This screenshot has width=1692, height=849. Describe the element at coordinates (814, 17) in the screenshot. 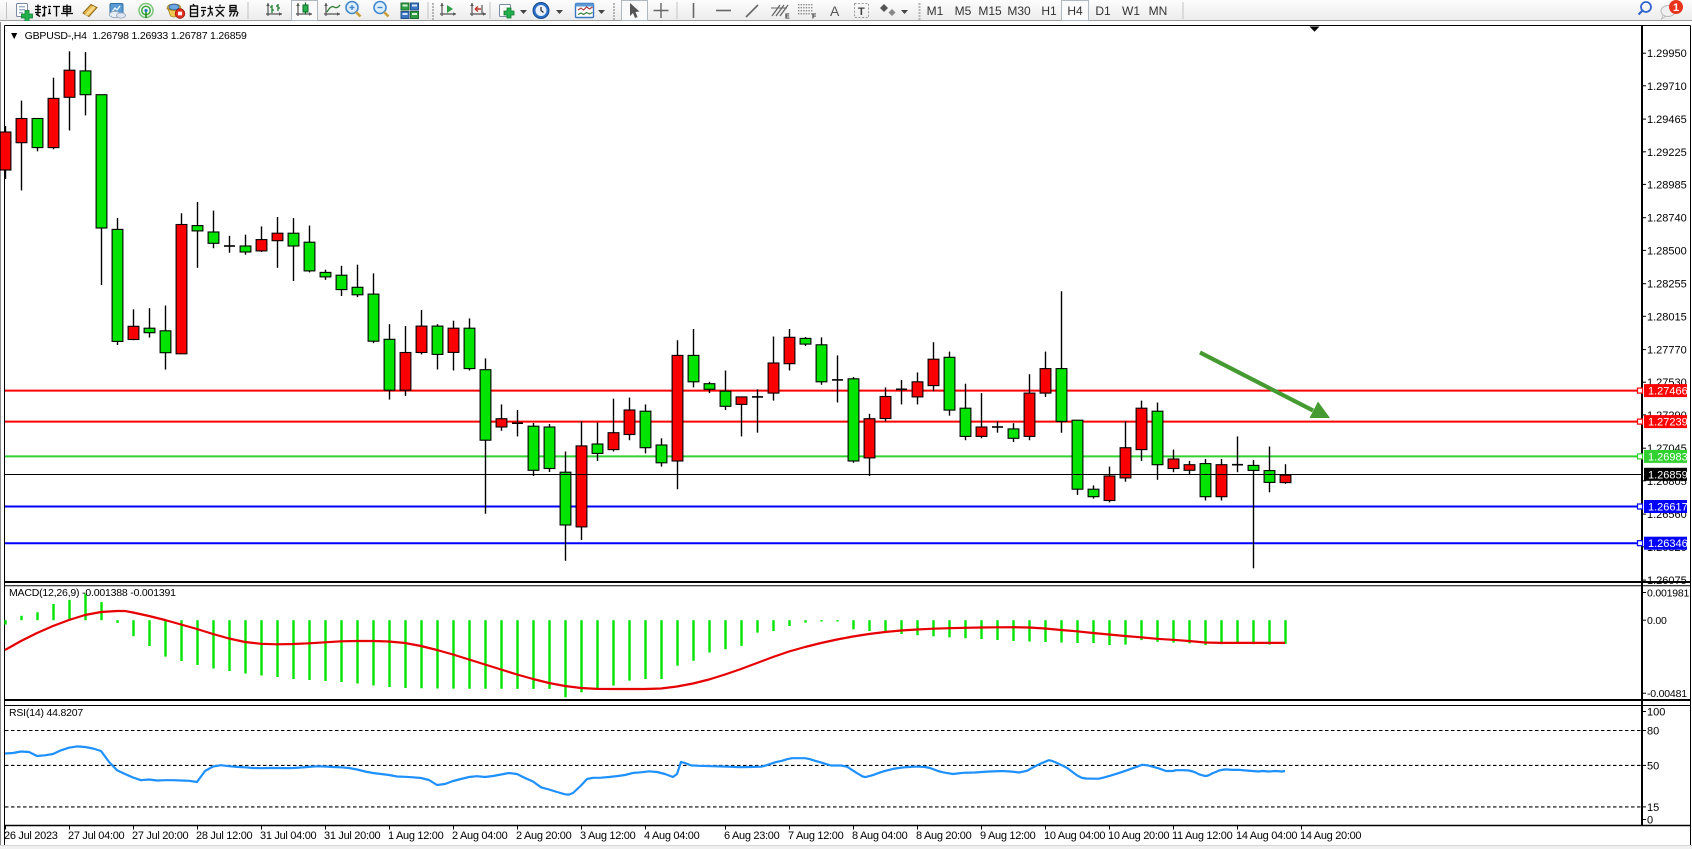

I see `svg-text: F` at that location.